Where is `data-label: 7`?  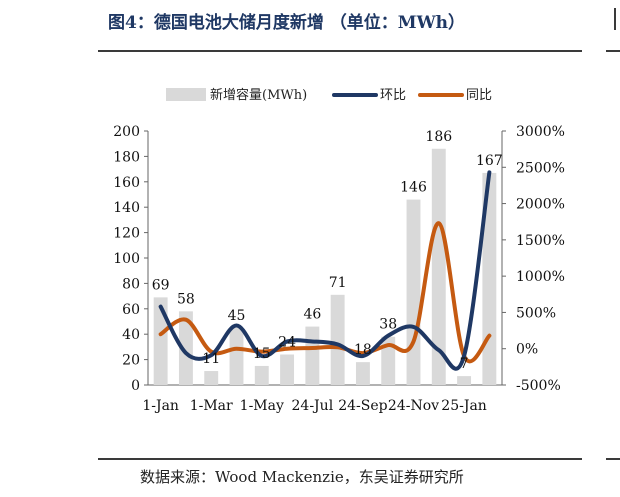 data-label: 7 is located at coordinates (464, 364).